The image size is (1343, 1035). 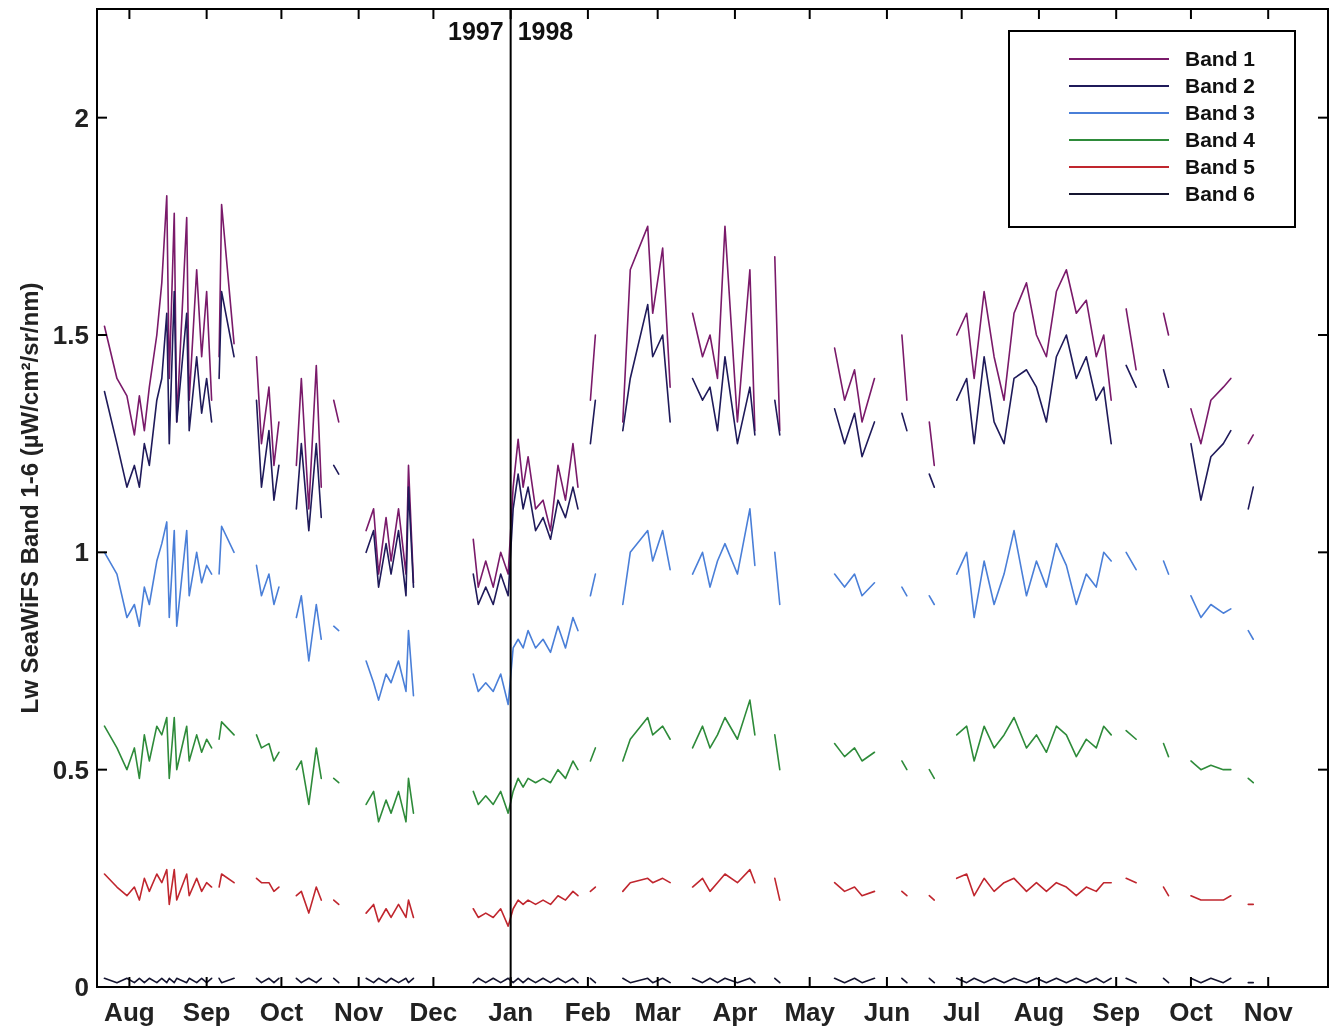 I want to click on legend-label: Band 1, so click(x=1220, y=58).